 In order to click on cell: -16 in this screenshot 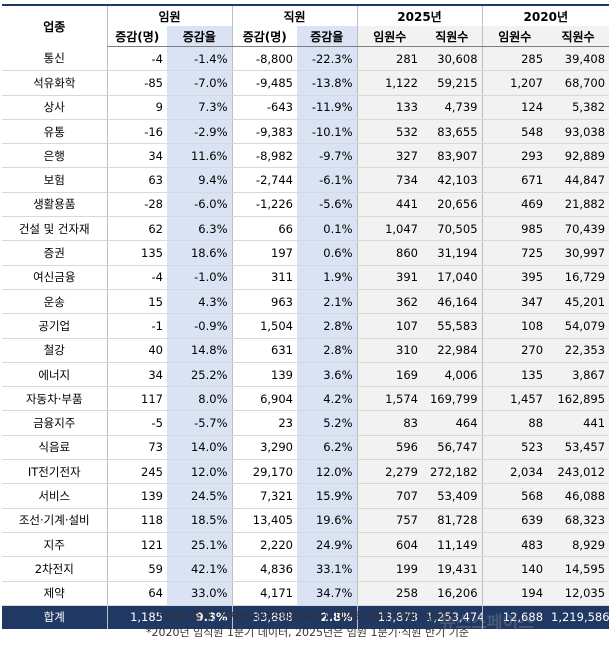, I will do `click(136, 132)`.